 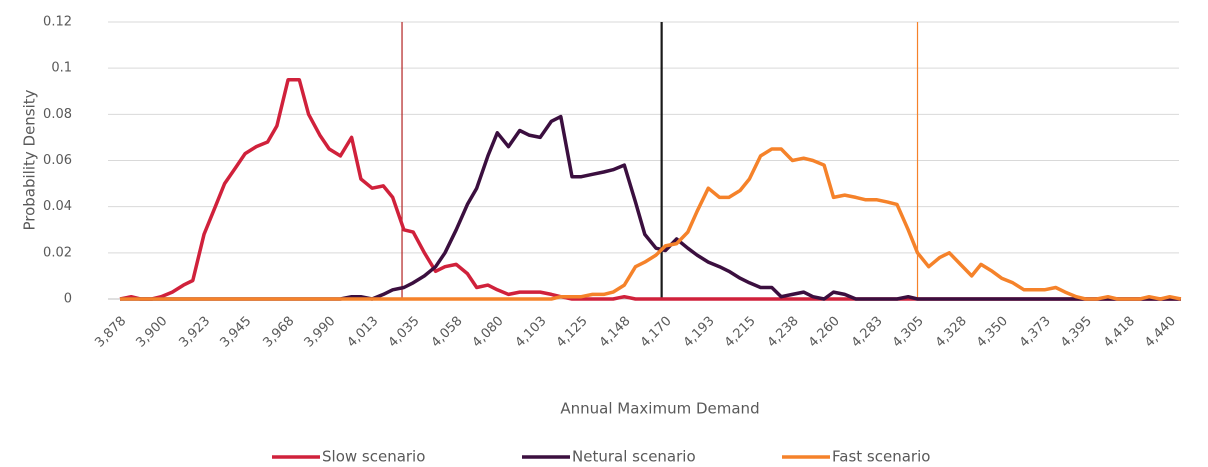 I want to click on x-tick-label: 4,058, so click(x=447, y=332).